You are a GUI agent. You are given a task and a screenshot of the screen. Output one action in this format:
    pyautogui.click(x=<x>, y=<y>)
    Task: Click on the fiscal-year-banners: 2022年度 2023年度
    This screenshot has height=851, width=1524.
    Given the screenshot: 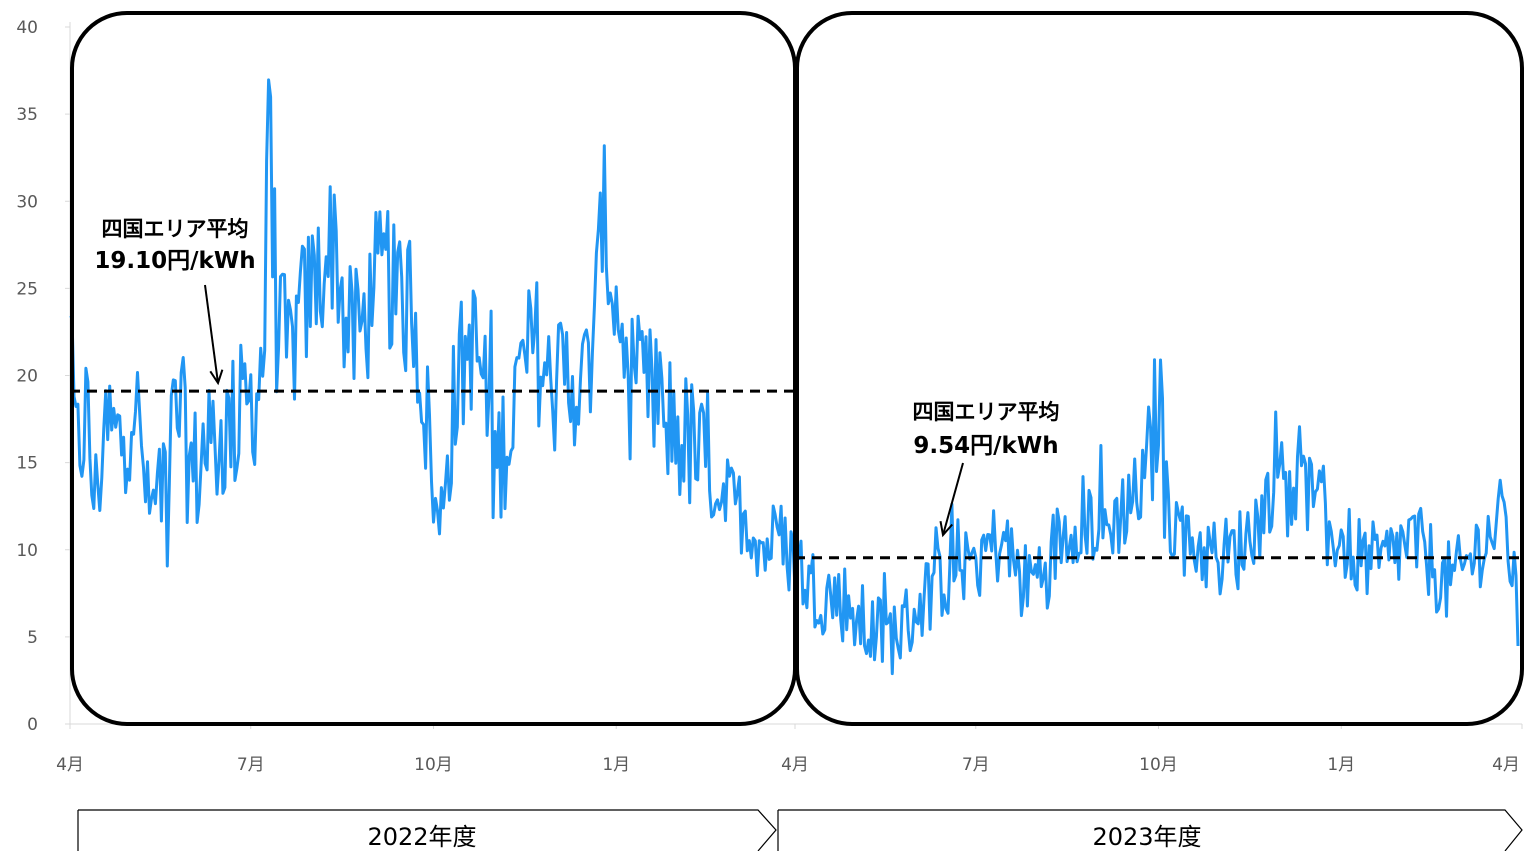 What is the action you would take?
    pyautogui.click(x=800, y=830)
    